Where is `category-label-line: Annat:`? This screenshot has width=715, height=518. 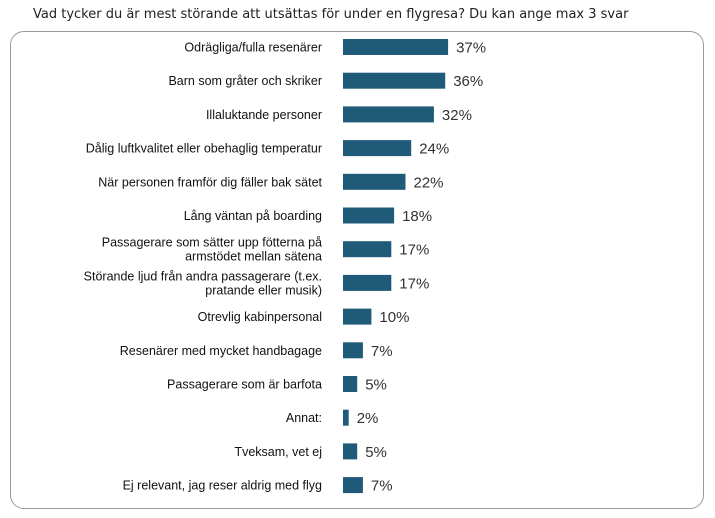 category-label-line: Annat: is located at coordinates (304, 418).